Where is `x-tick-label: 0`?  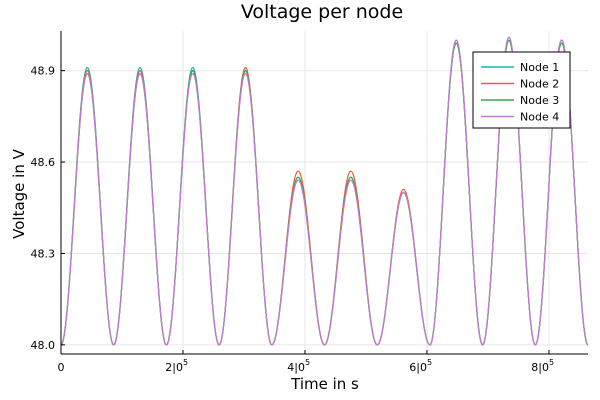 x-tick-label: 0 is located at coordinates (61, 367).